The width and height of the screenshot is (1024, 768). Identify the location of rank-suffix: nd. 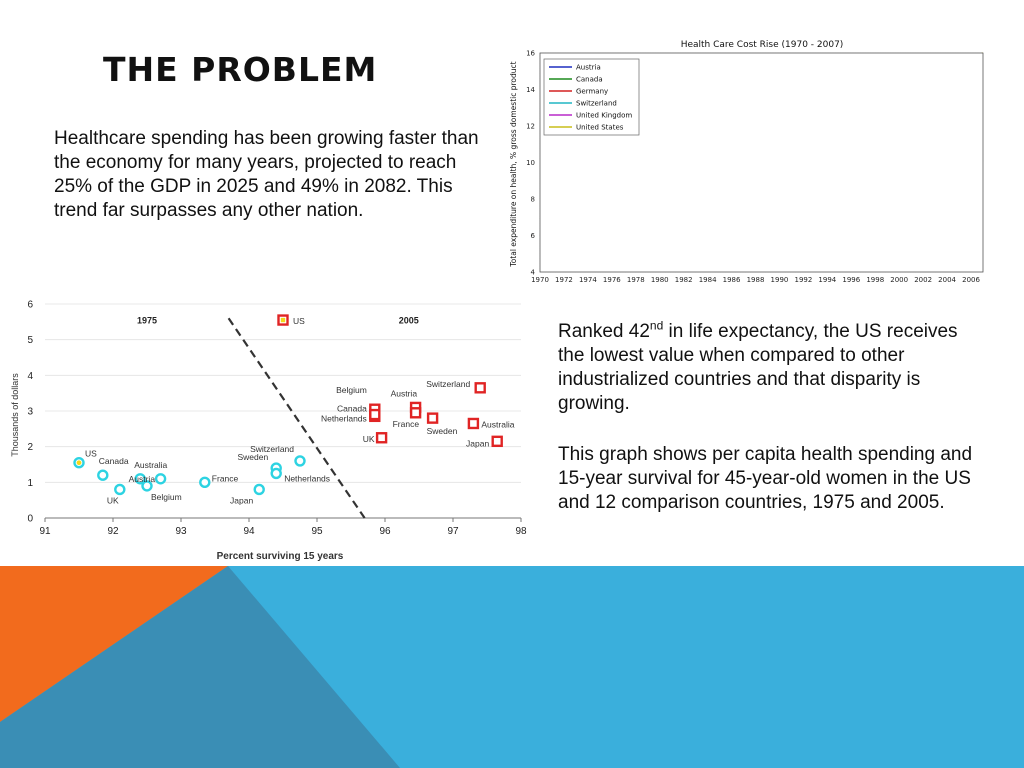
(656, 325).